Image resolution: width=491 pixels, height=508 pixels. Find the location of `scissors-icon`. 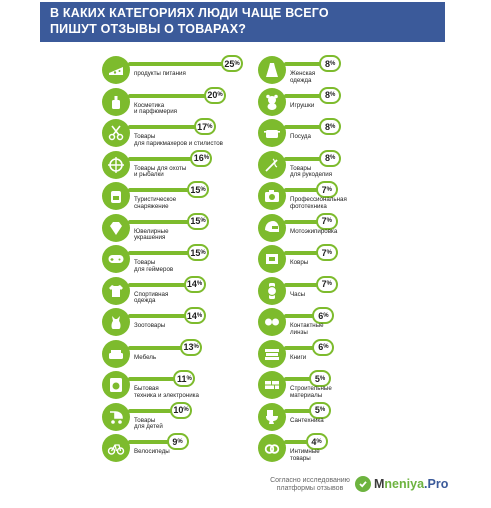

scissors-icon is located at coordinates (116, 133).